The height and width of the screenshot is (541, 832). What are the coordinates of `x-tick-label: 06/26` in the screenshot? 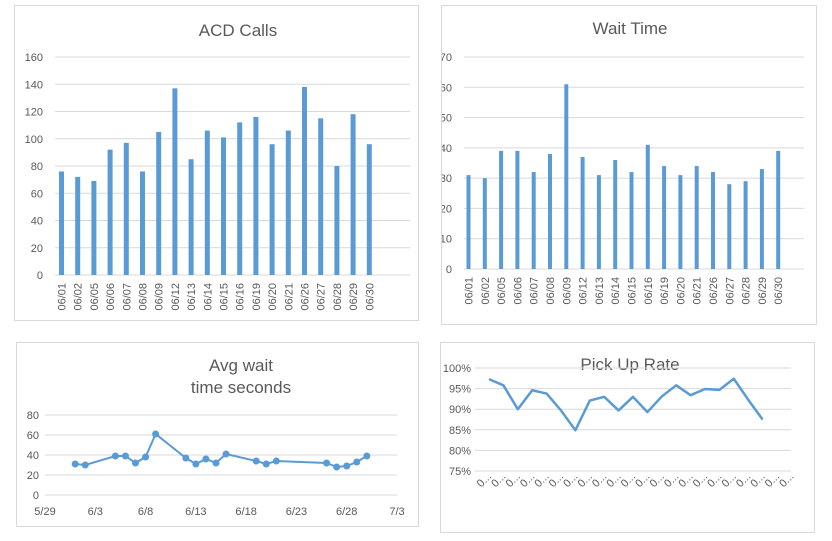 It's located at (714, 291).